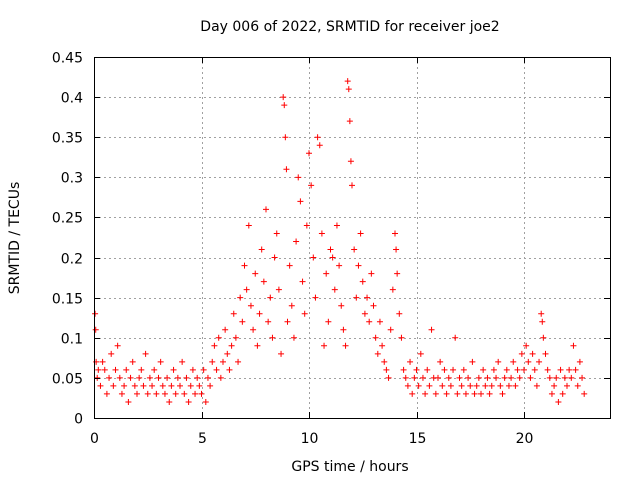  I want to click on x-tick-label: 0, so click(94, 439).